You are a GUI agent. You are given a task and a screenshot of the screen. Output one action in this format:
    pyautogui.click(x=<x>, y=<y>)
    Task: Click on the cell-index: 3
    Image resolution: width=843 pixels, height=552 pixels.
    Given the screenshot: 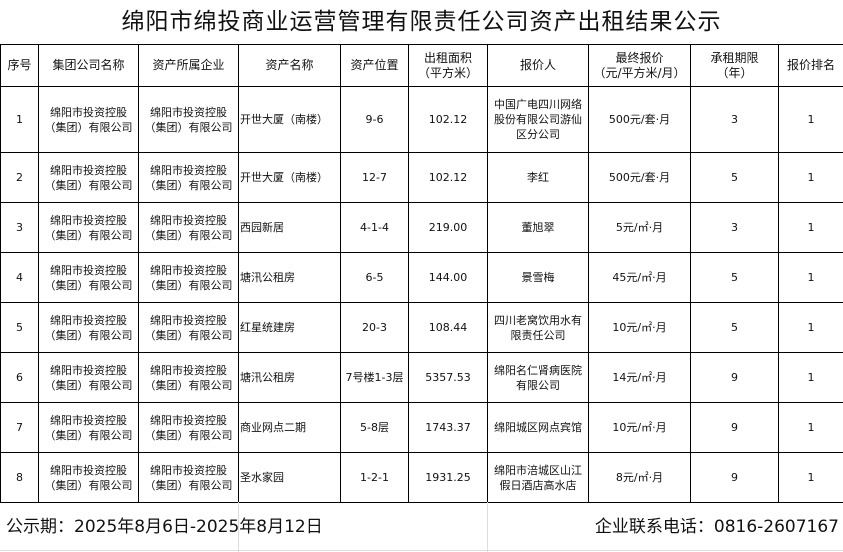 What is the action you would take?
    pyautogui.click(x=19, y=227)
    